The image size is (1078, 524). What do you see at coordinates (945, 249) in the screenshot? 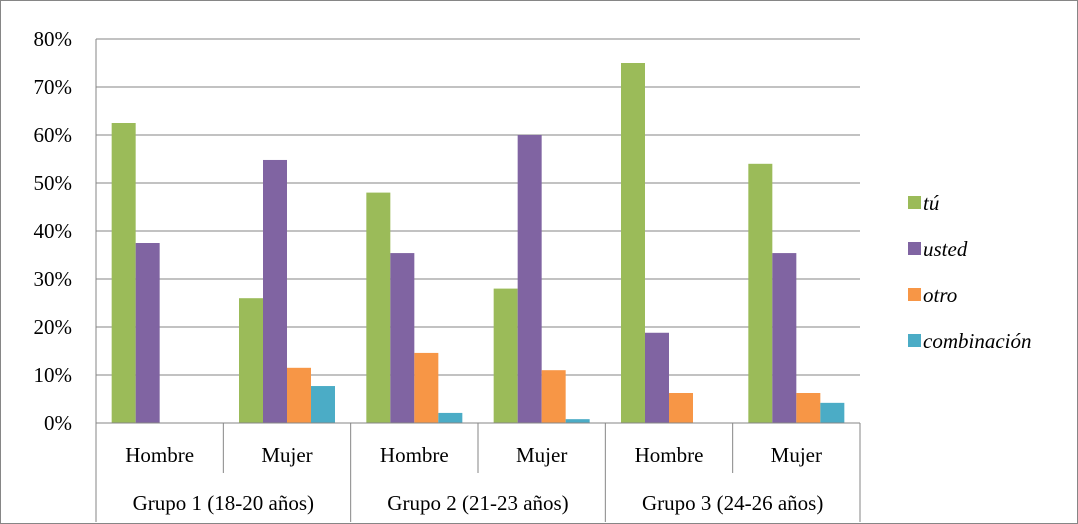
I see `legend-label: usted` at bounding box center [945, 249].